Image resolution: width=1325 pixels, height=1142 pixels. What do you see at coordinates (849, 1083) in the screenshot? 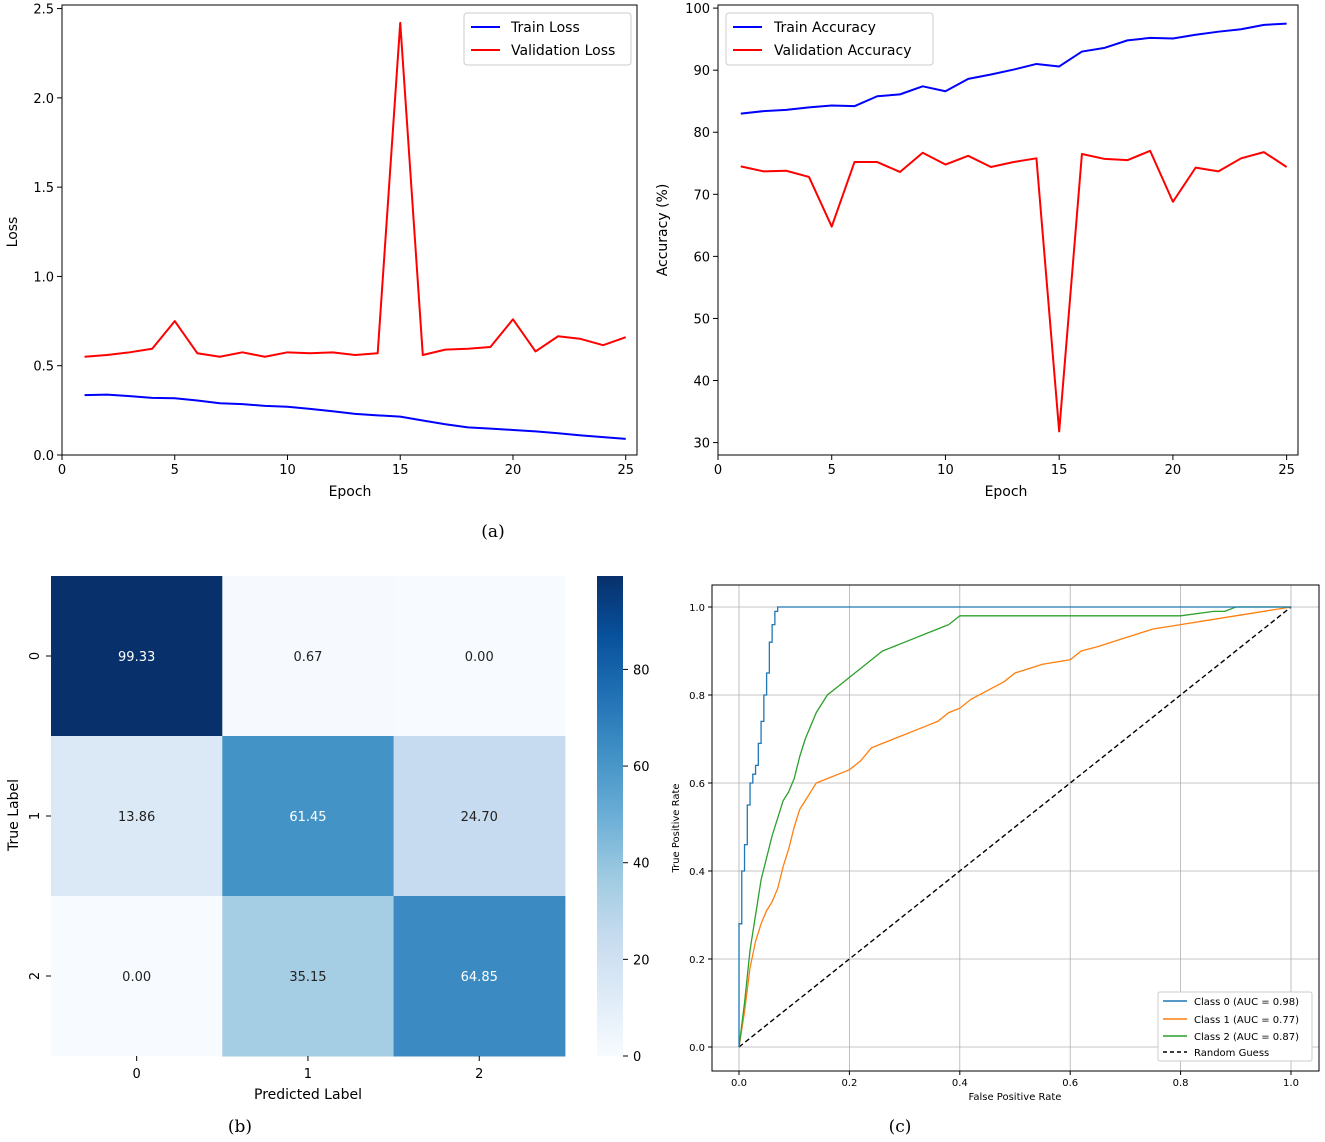
I see `roc-x-tick-label: 0.2` at bounding box center [849, 1083].